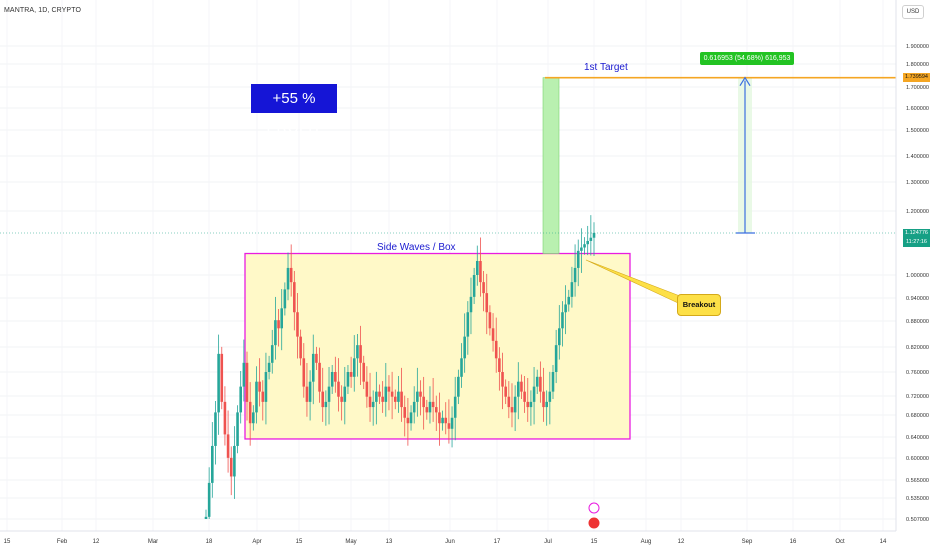 Image resolution: width=932 pixels, height=550 pixels. Describe the element at coordinates (917, 88) in the screenshot. I see `y-tick-label: 1.700000` at that location.